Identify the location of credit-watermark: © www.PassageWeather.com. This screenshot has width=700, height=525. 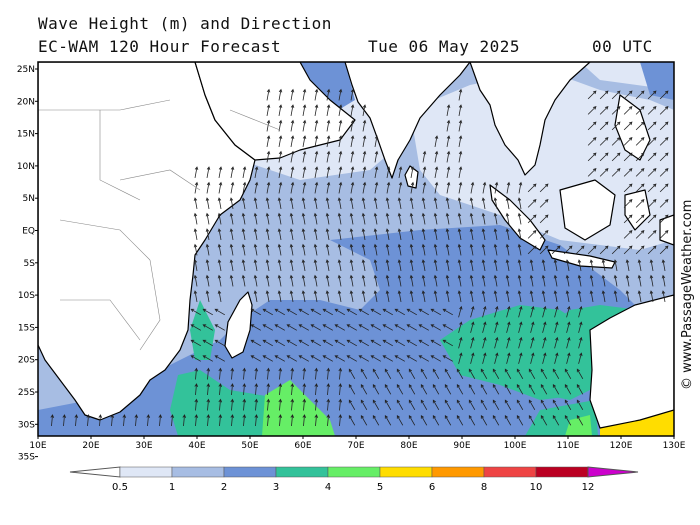
(687, 295).